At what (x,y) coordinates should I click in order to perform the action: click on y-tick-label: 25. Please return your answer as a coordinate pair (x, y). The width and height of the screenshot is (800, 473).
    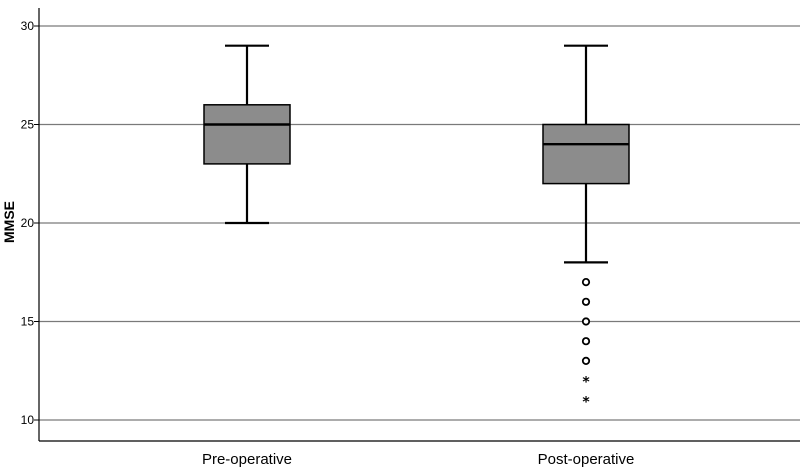
    Looking at the image, I should click on (28, 125).